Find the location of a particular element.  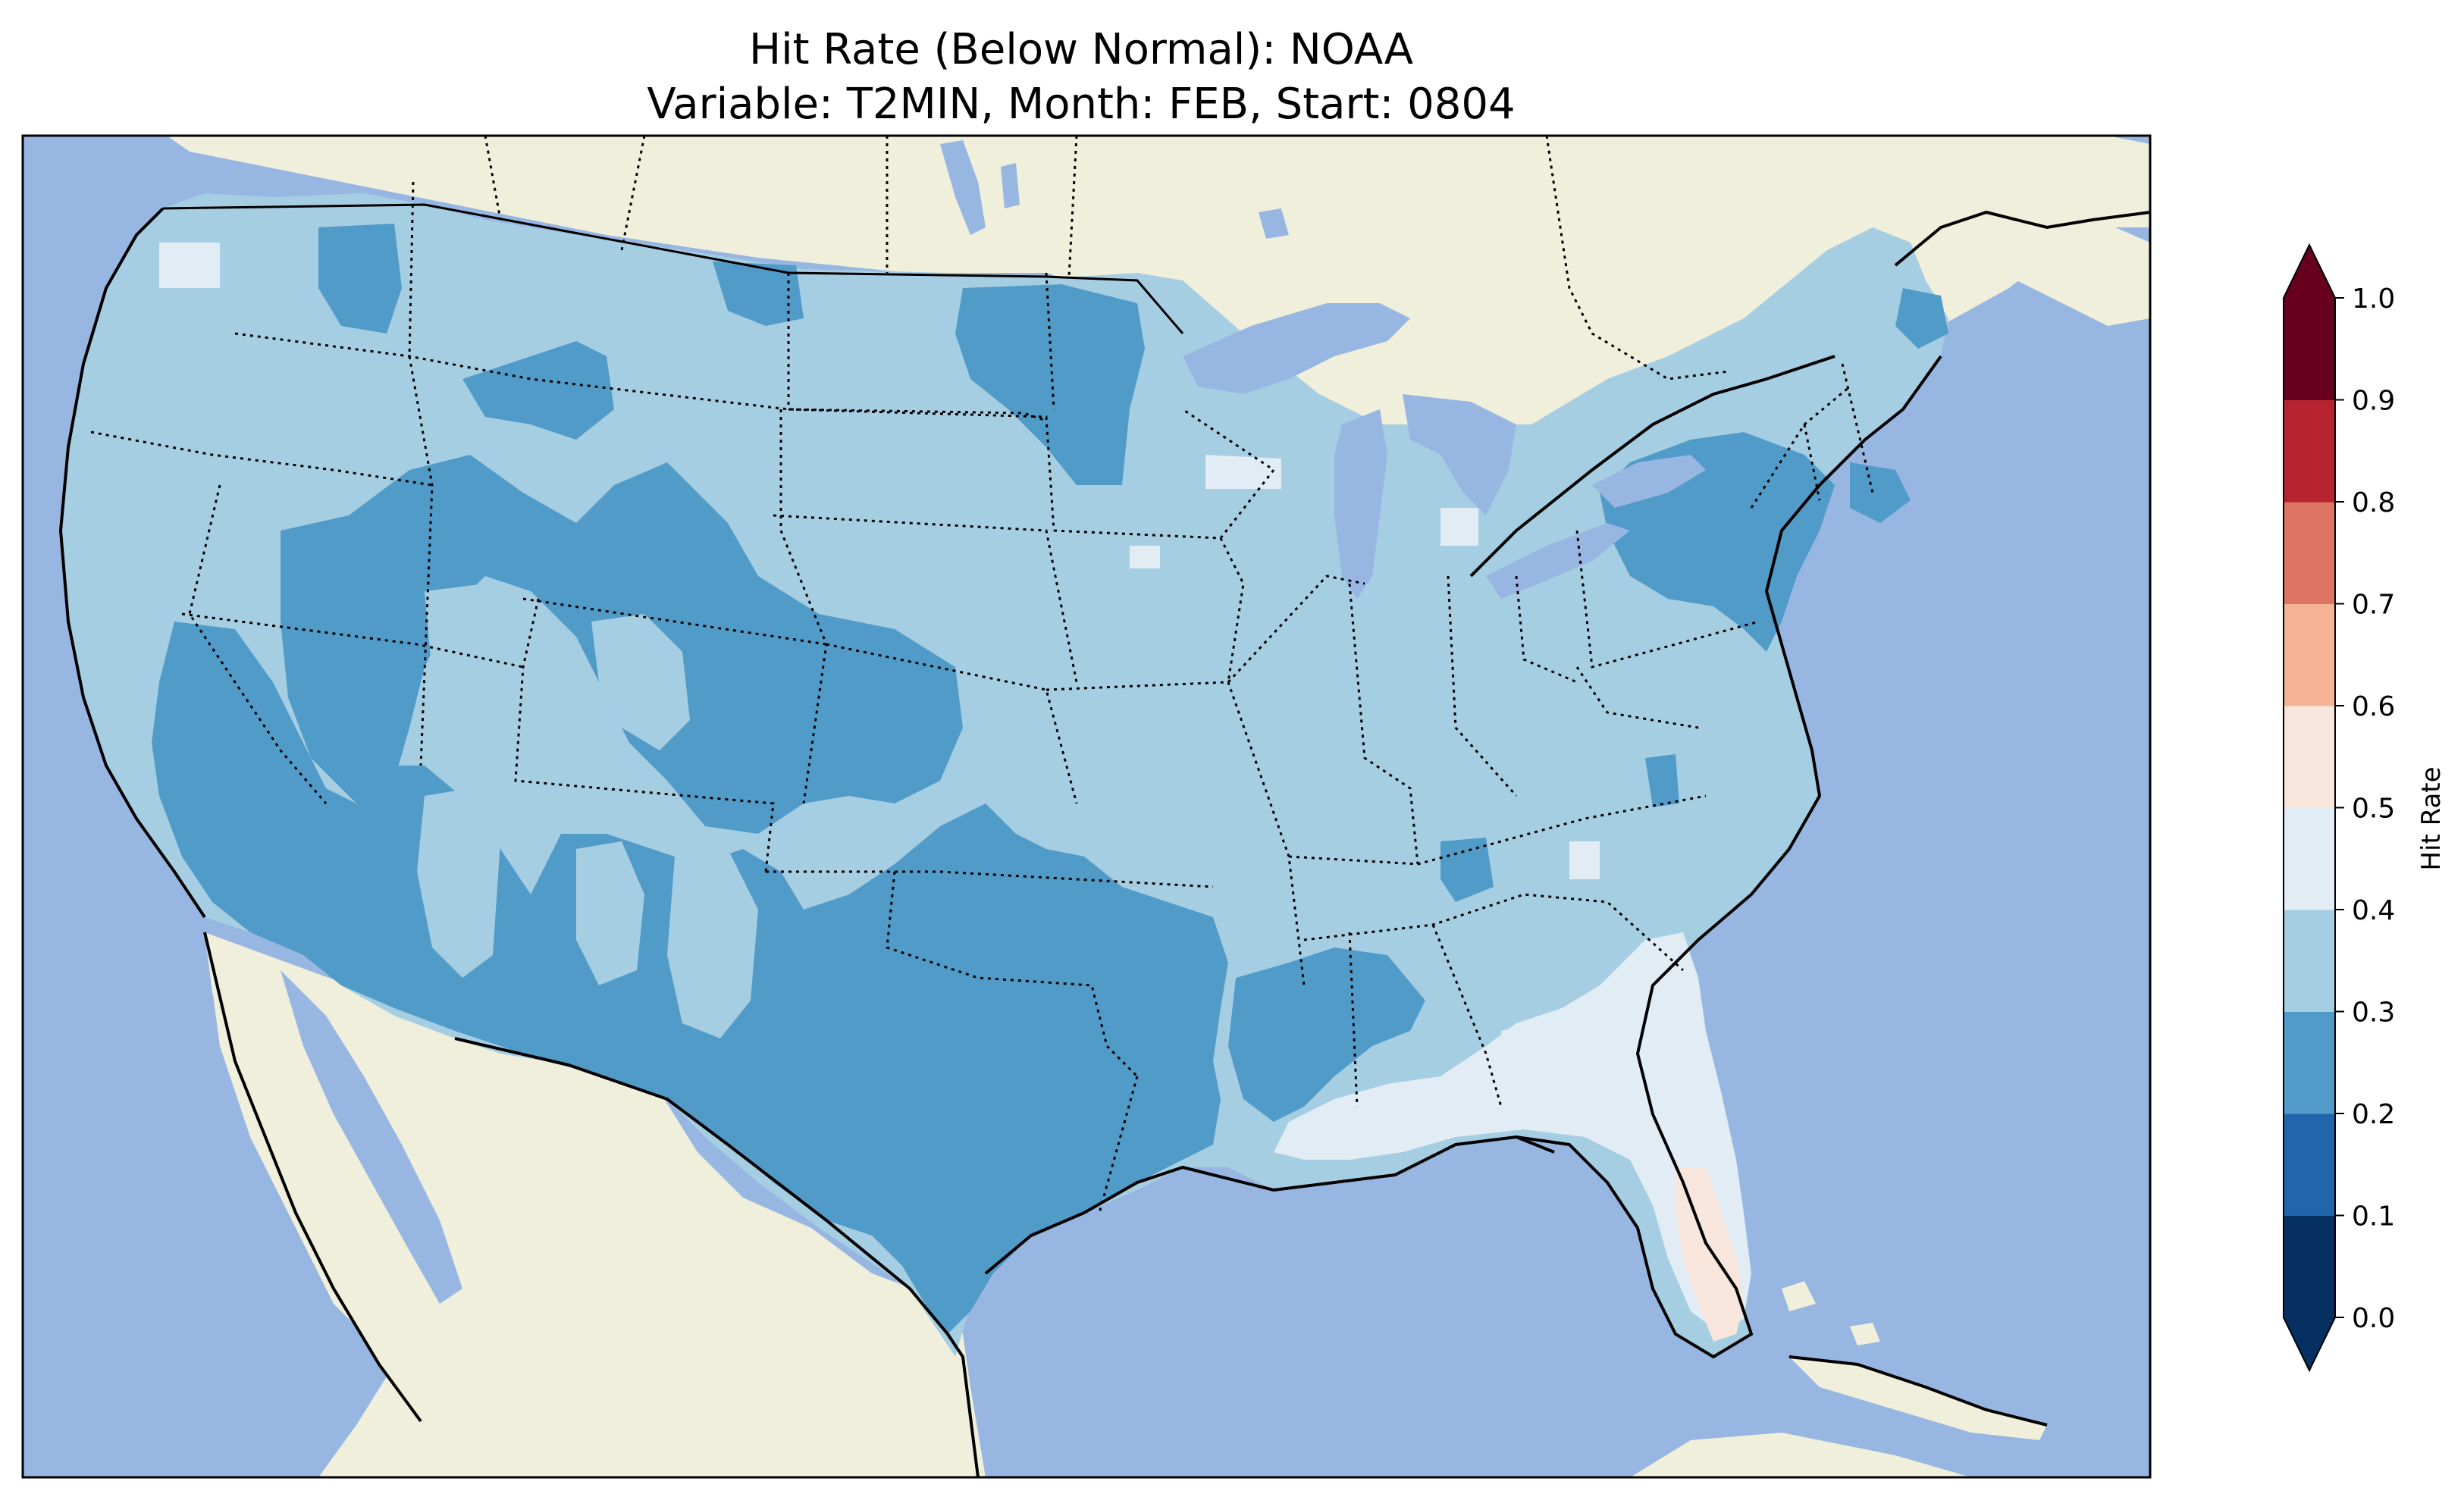

region-wa-light is located at coordinates (189, 265).